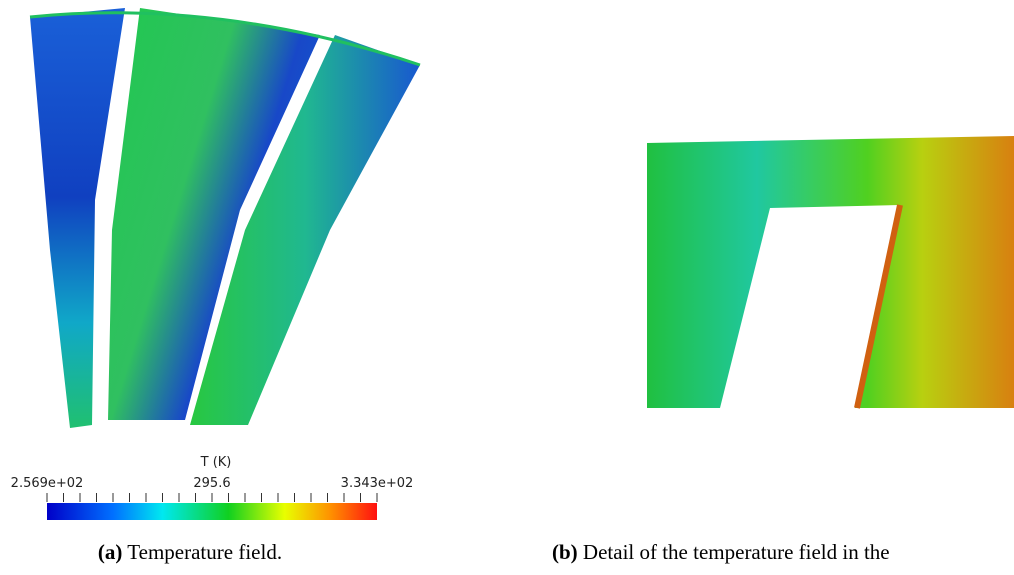 The image size is (1014, 575). What do you see at coordinates (225, 39) in the screenshot?
I see `outer-edge` at bounding box center [225, 39].